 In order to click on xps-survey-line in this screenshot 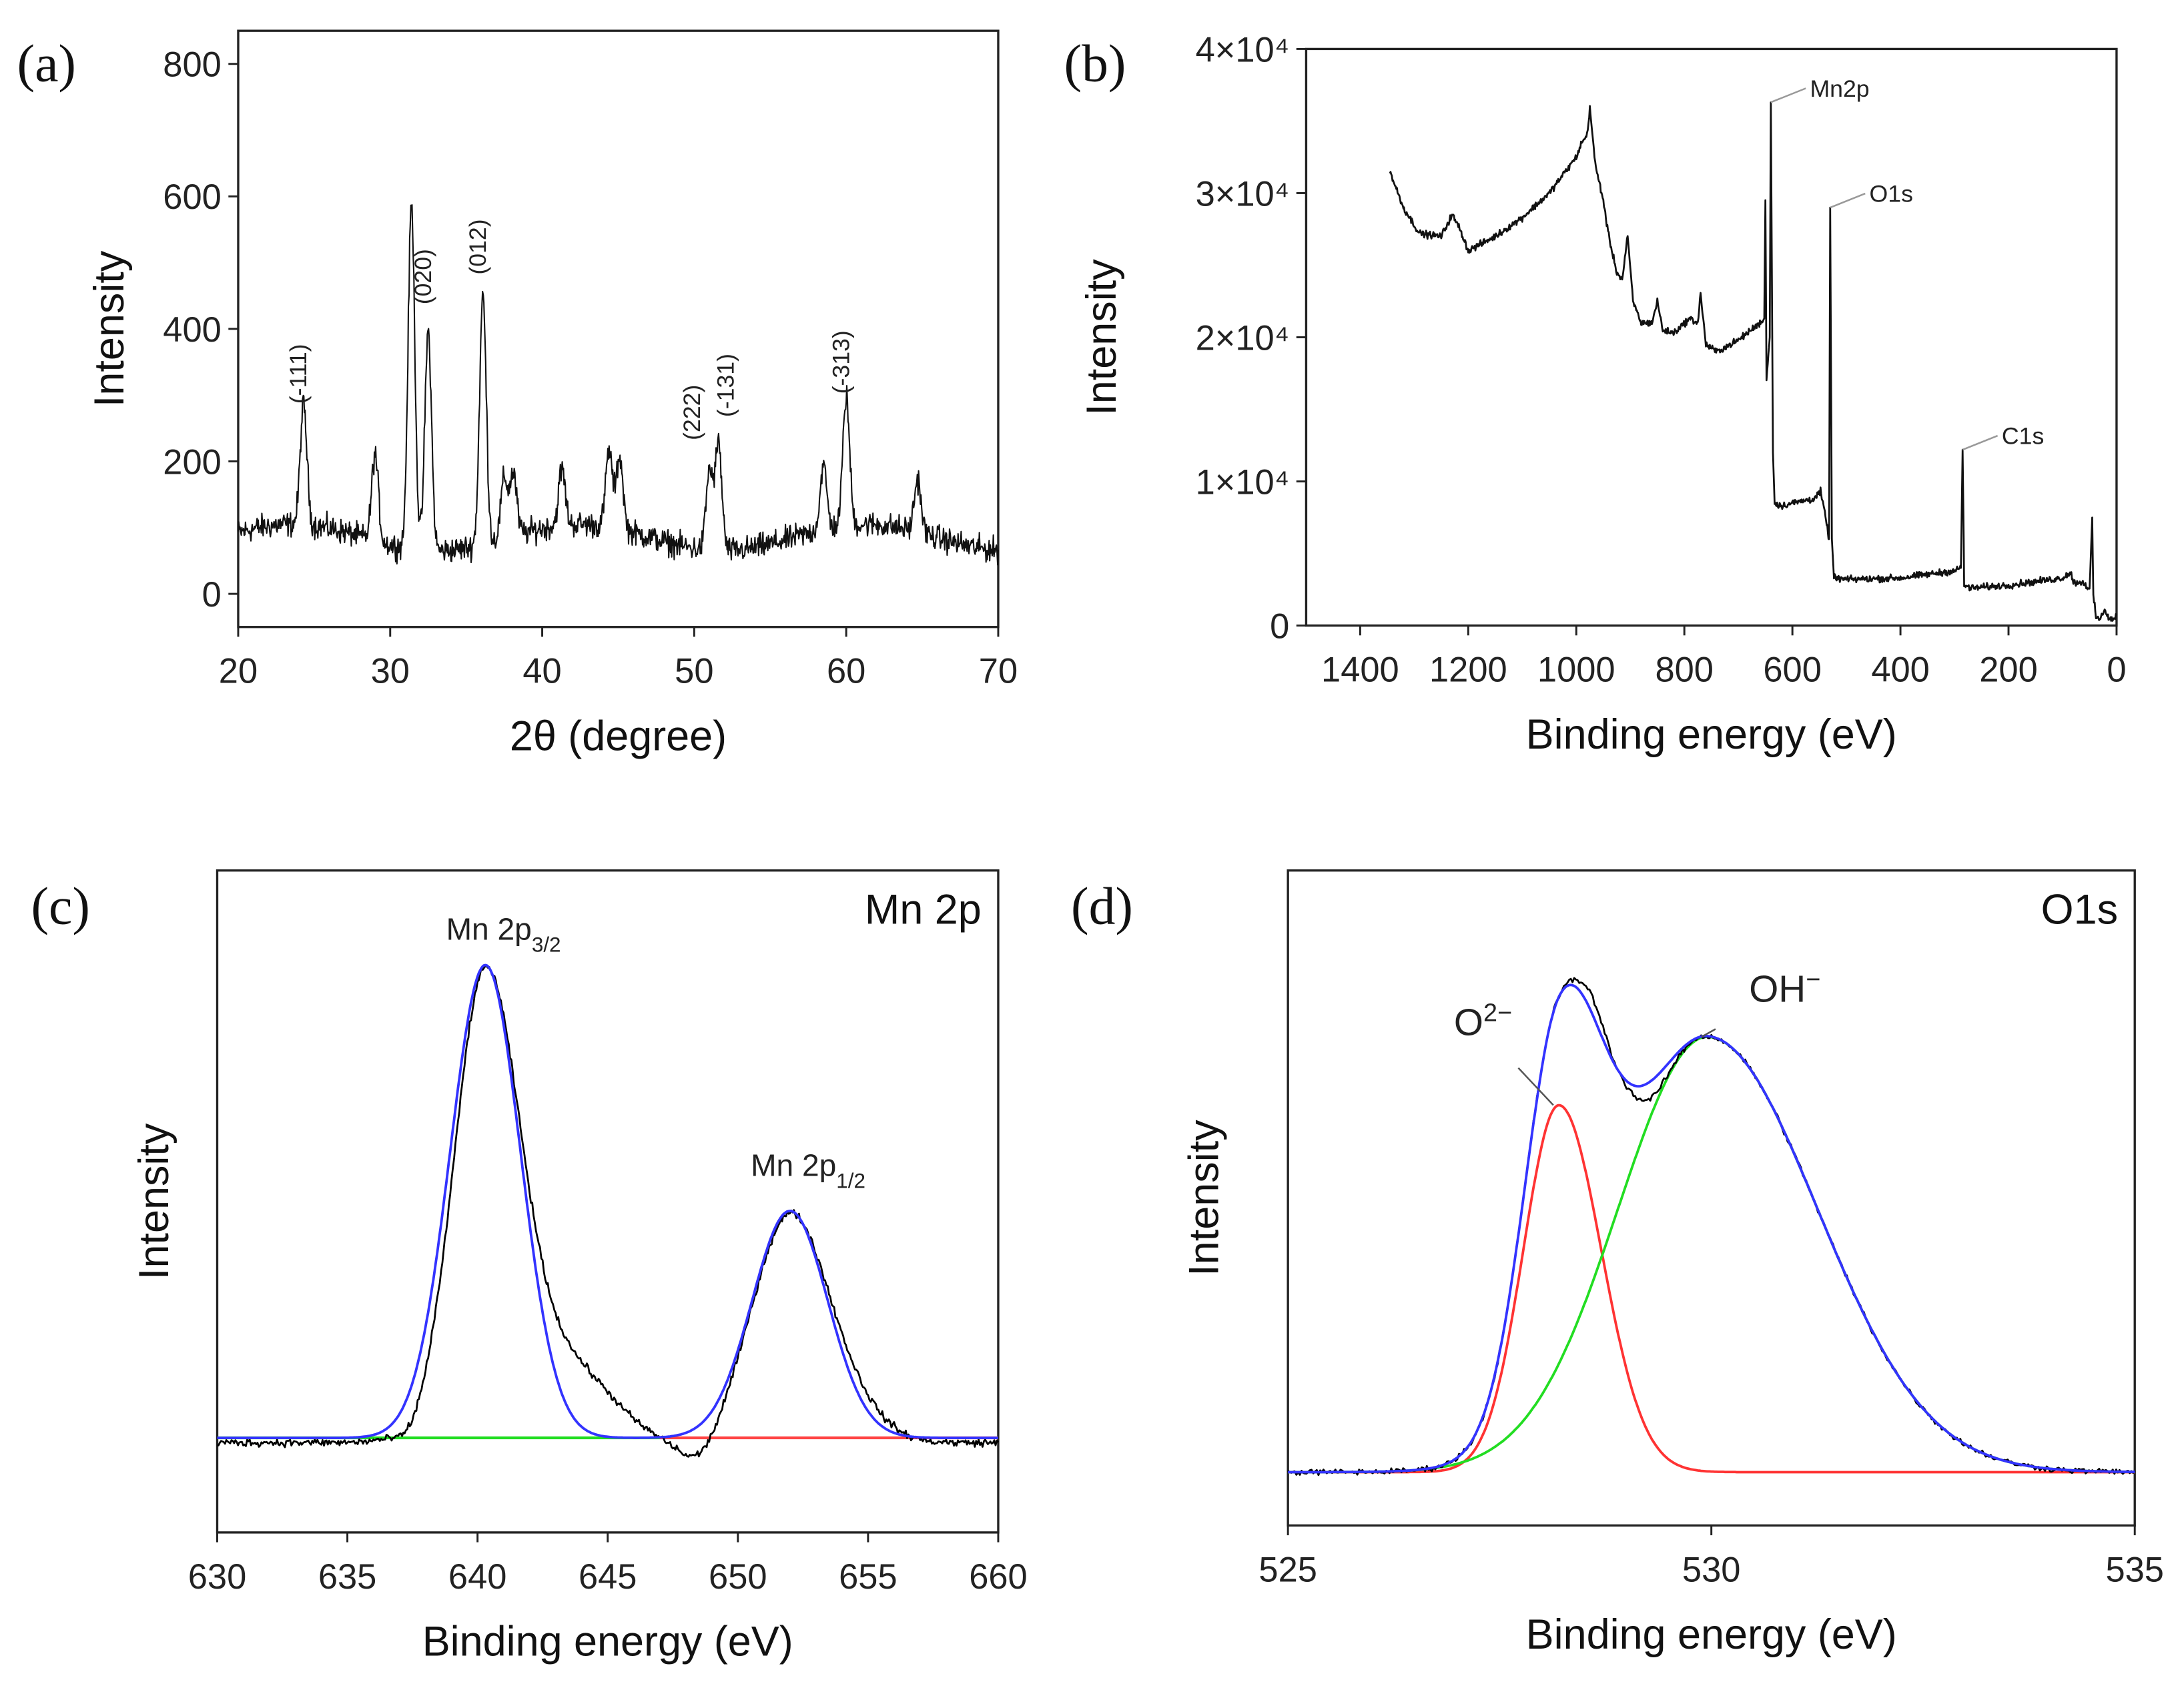, I will do `click(1753, 361)`.